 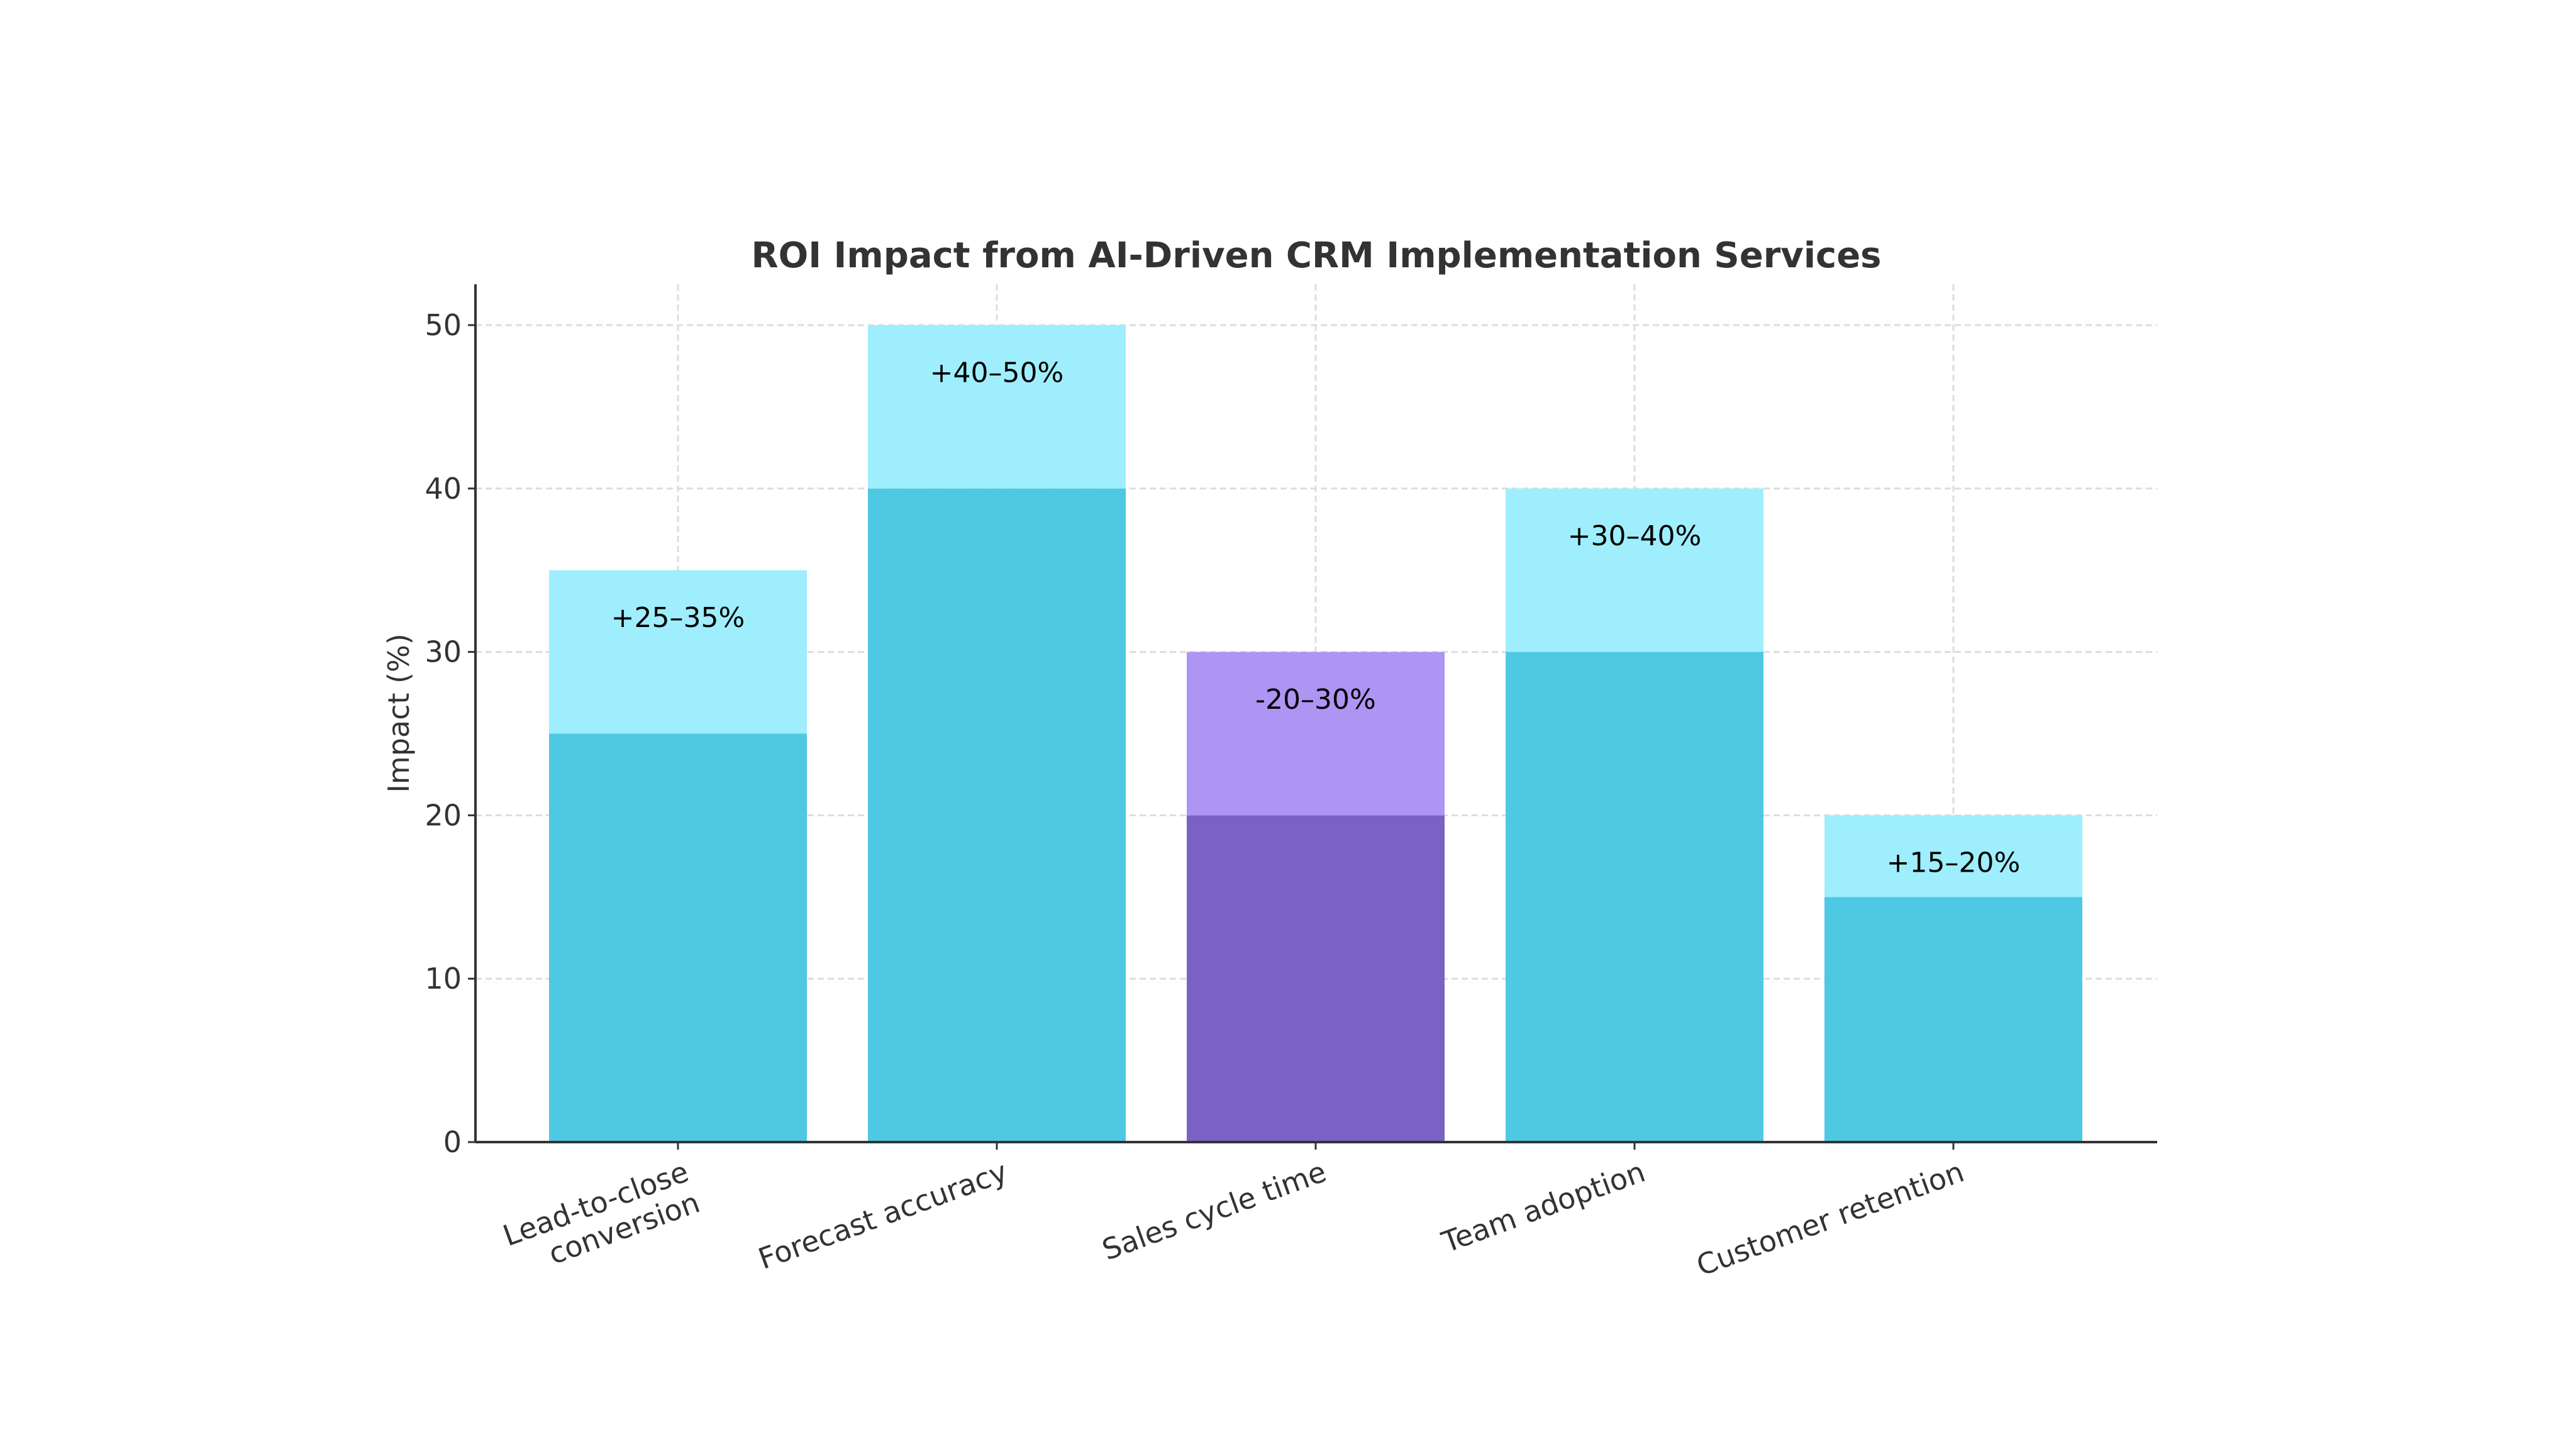 I want to click on y-tick-label: 20, so click(x=443, y=815).